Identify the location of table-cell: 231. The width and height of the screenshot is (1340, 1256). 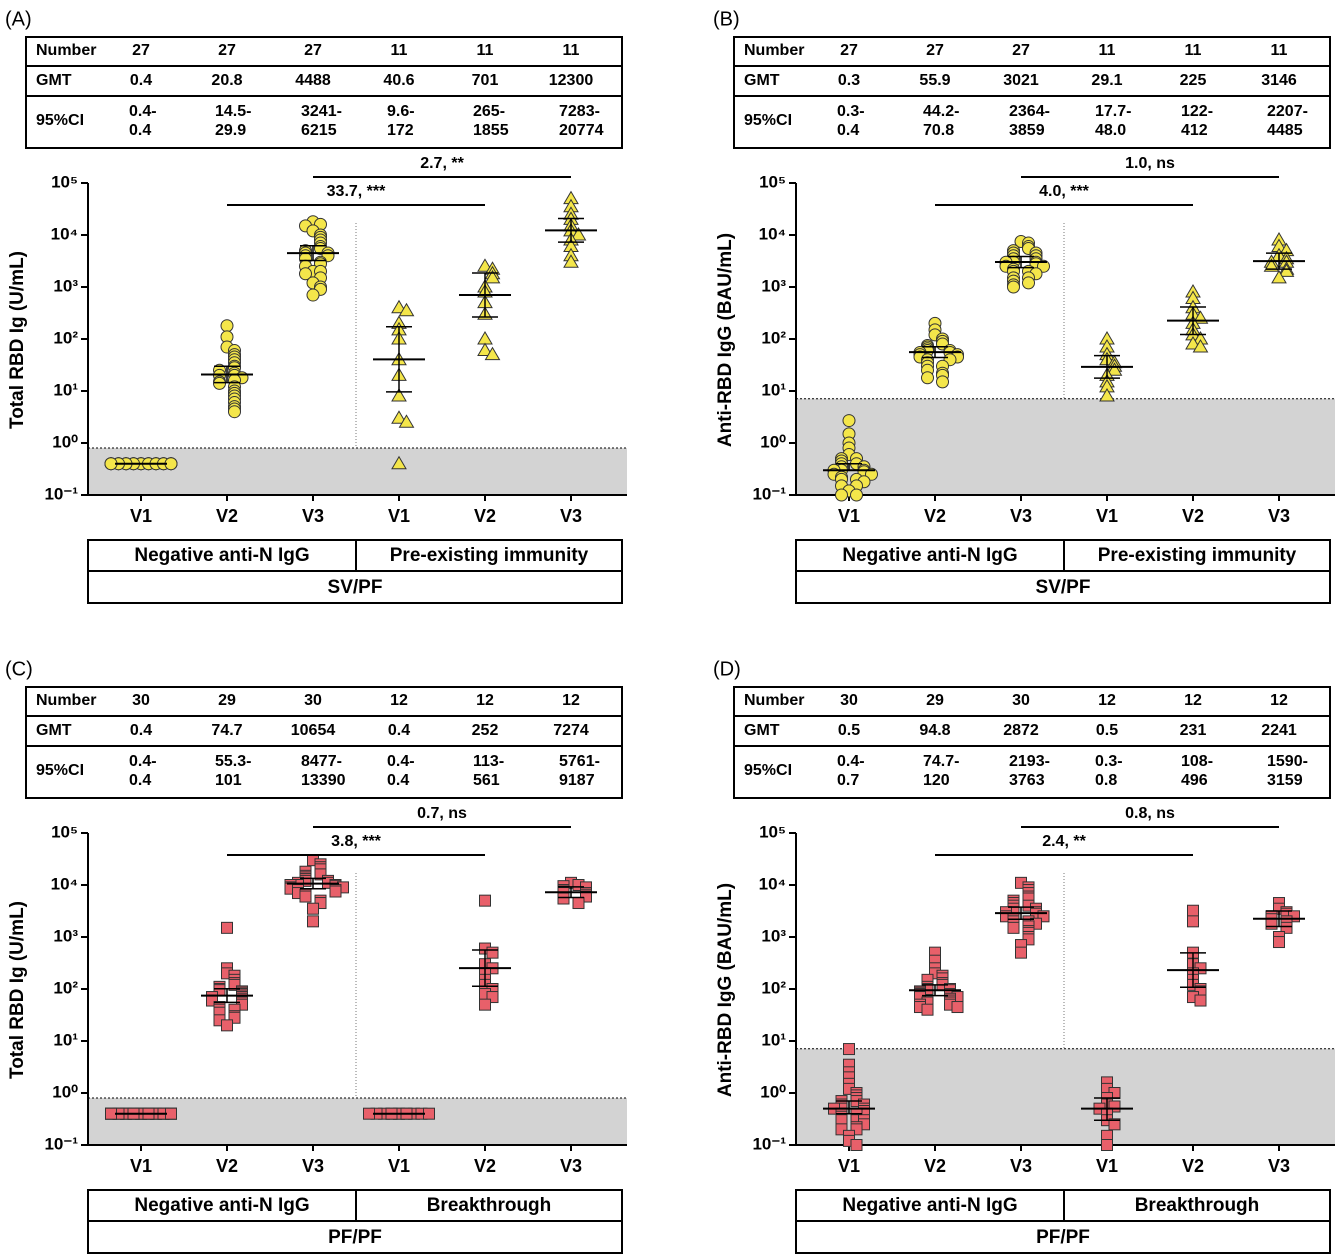
(1193, 730).